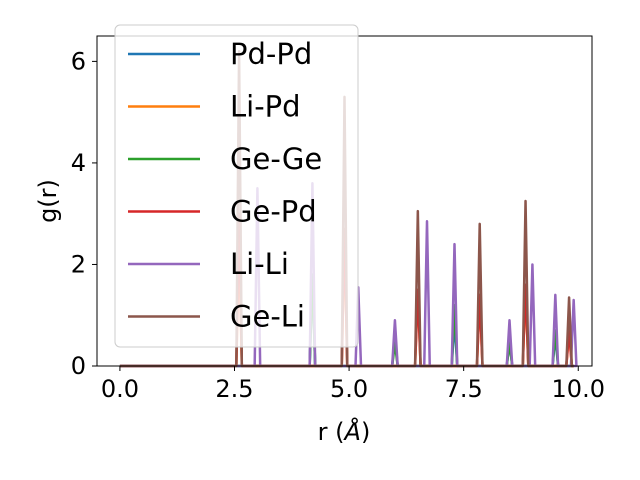  Describe the element at coordinates (265, 107) in the screenshot. I see `legend-label-li-pd: Li-Pd` at that location.